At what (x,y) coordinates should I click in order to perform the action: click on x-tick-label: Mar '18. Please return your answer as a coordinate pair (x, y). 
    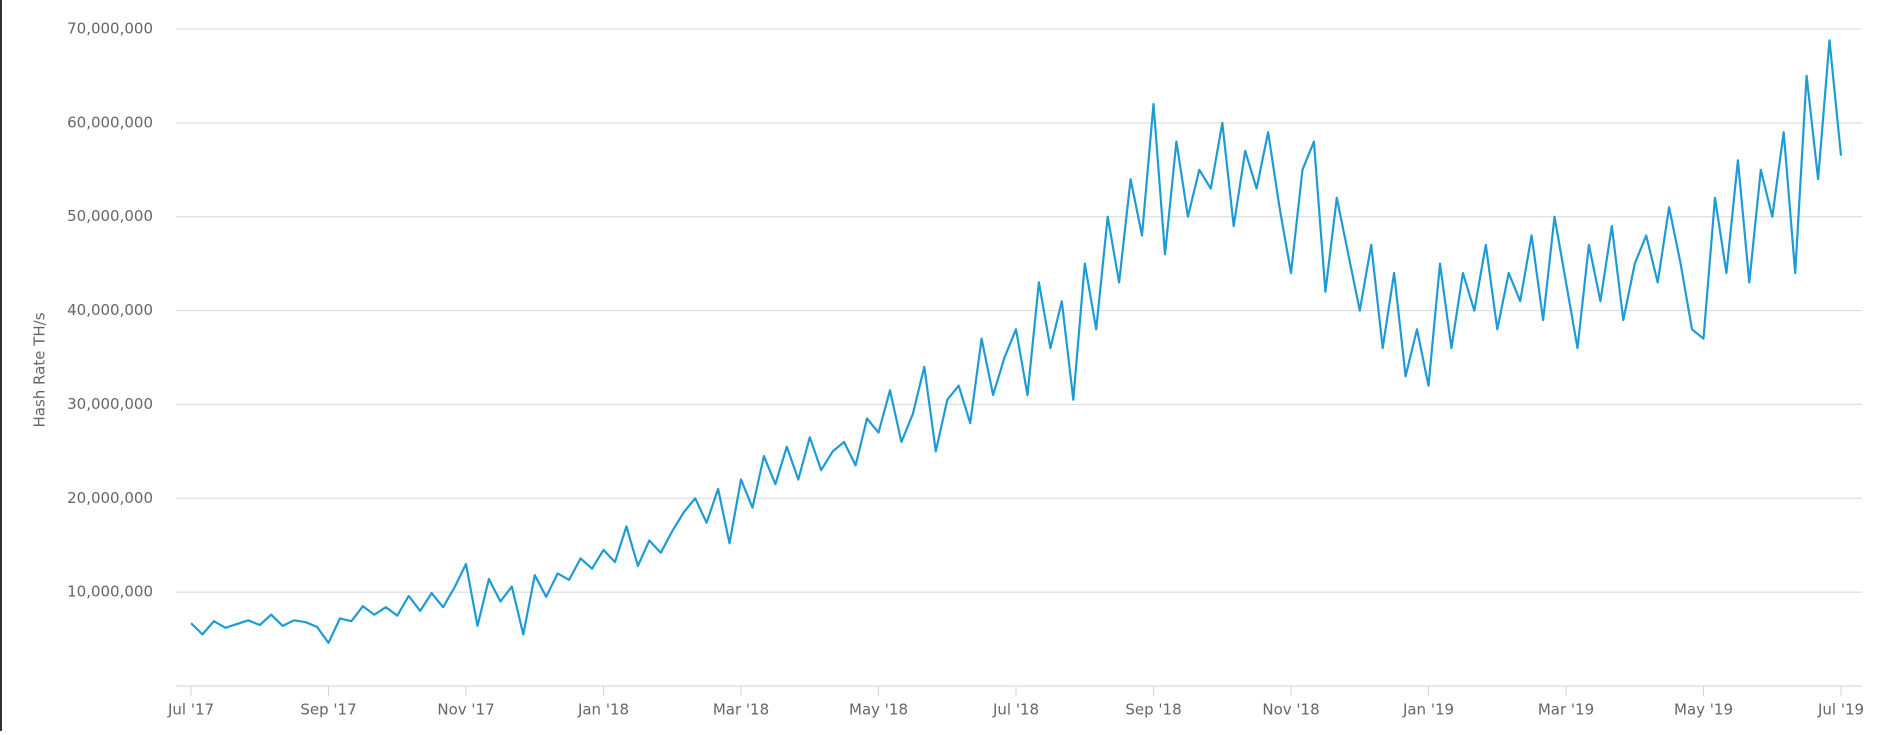
    Looking at the image, I should click on (741, 710).